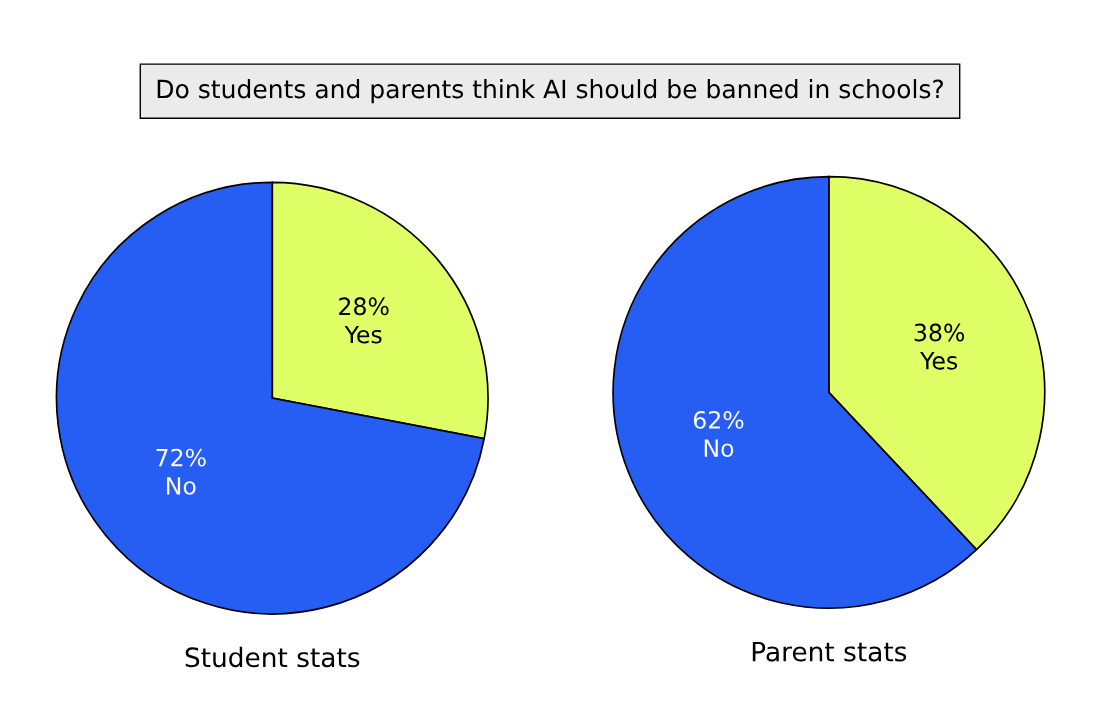 The image size is (1100, 718). I want to click on text: Student stats, so click(272, 657).